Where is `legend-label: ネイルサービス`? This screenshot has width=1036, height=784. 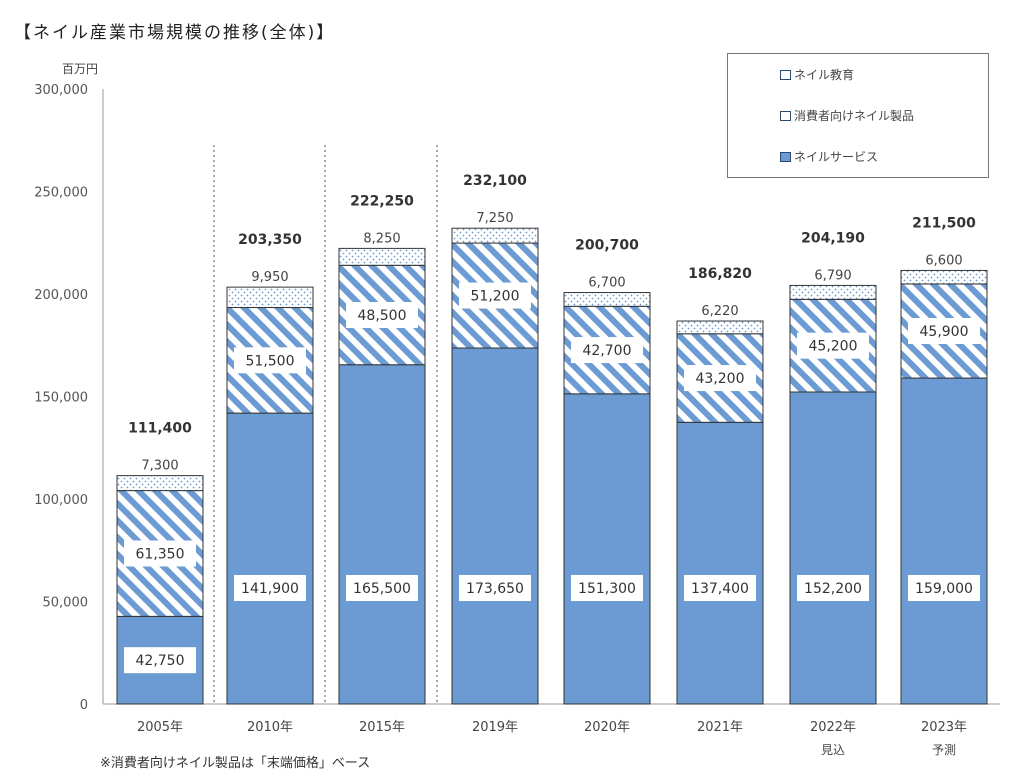 legend-label: ネイルサービス is located at coordinates (836, 157).